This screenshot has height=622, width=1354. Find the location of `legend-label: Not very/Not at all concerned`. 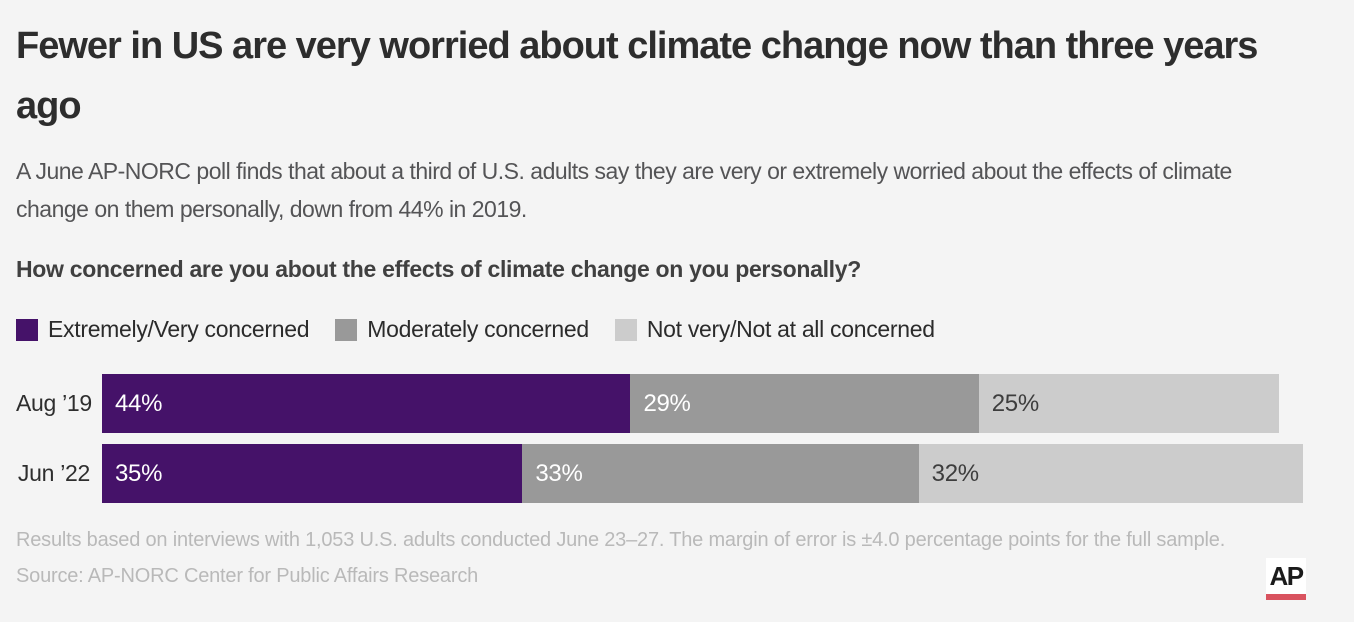

legend-label: Not very/Not at all concerned is located at coordinates (790, 329).